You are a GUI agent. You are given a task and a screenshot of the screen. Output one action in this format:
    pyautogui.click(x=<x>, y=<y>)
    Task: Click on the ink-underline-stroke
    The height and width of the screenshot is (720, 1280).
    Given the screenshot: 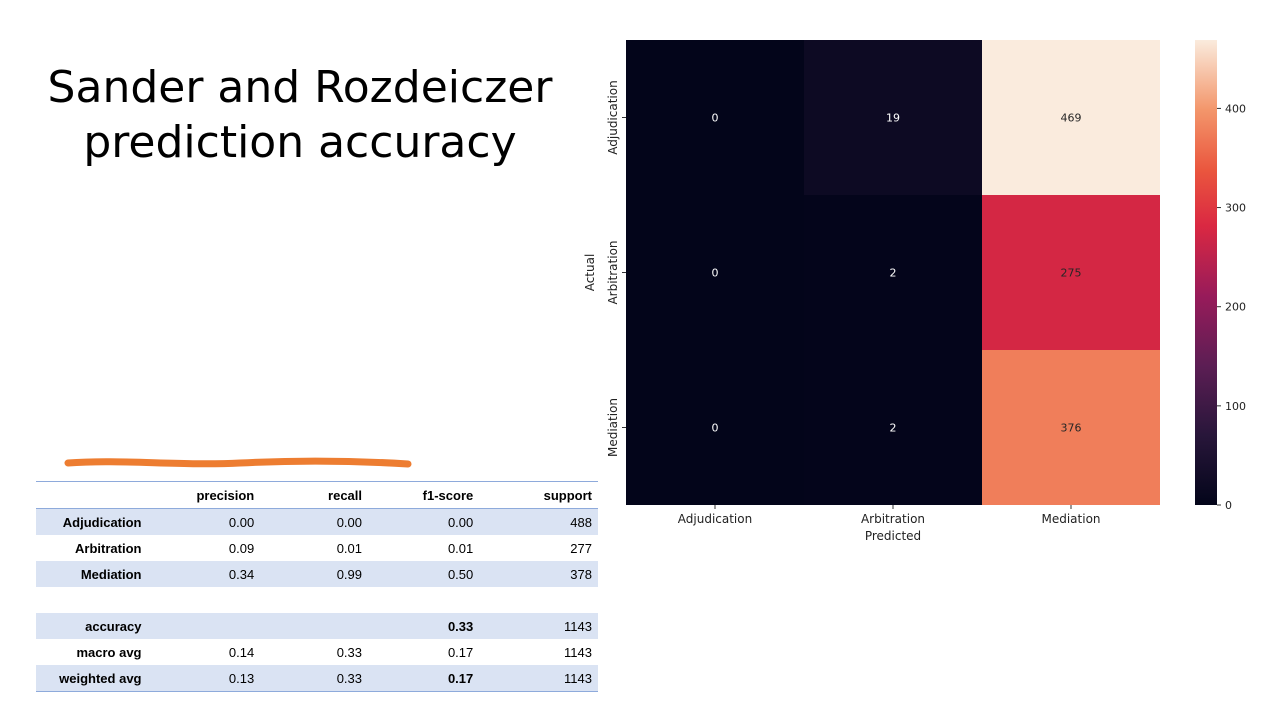 What is the action you would take?
    pyautogui.click(x=238, y=462)
    